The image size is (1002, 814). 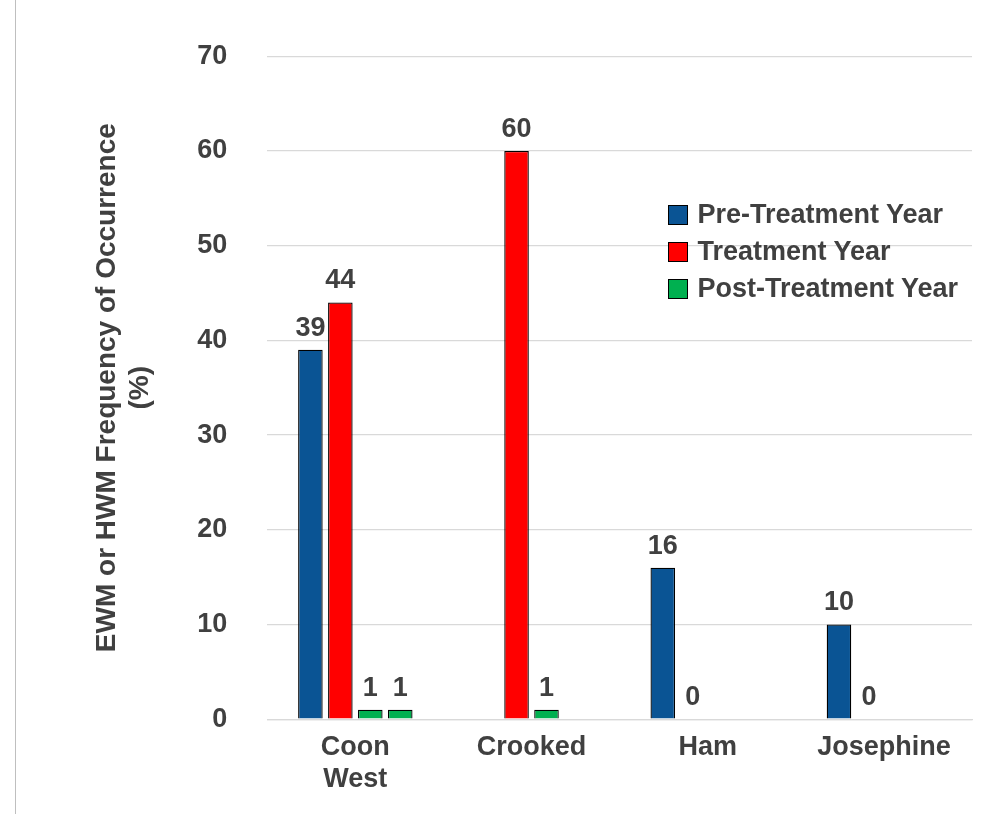 I want to click on y-tick-label: 50, so click(x=212, y=244).